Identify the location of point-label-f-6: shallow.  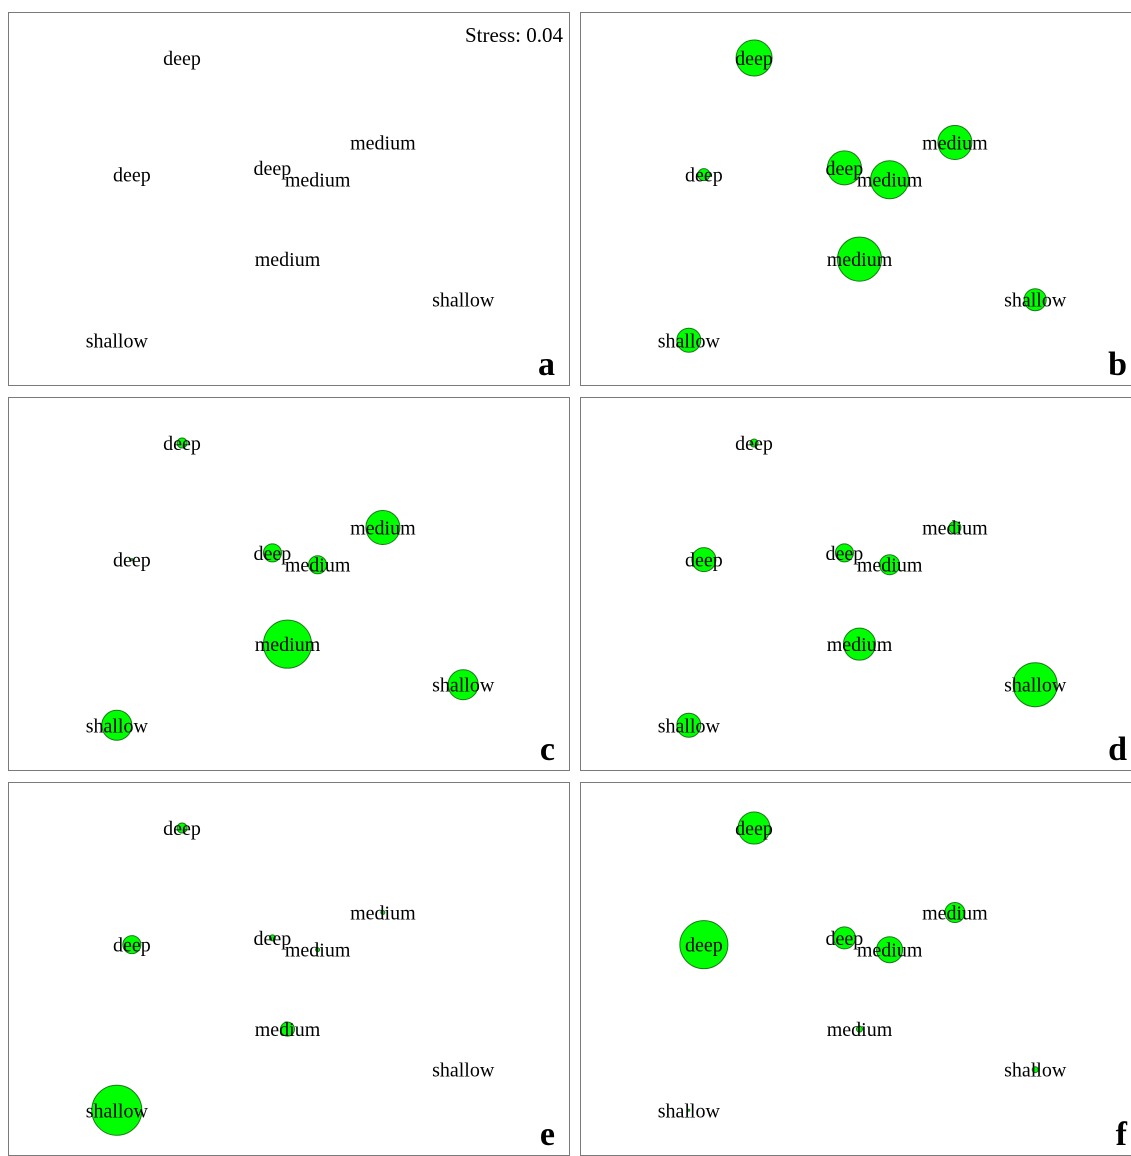
(1035, 1071).